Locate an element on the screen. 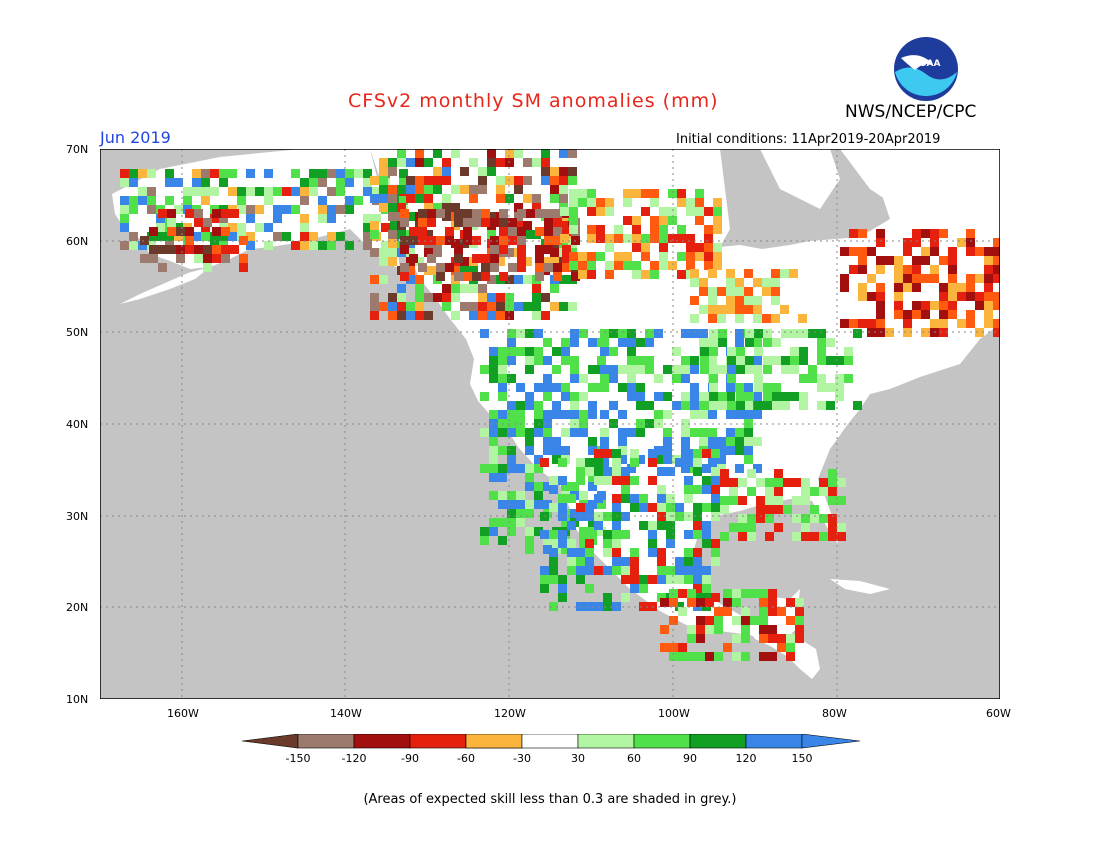 This screenshot has height=850, width=1100. colorbar-swatch is located at coordinates (438, 741).